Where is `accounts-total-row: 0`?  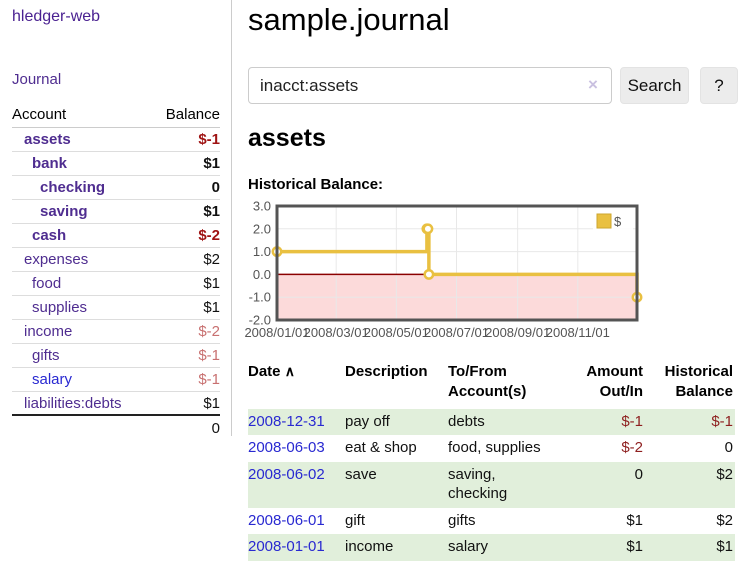
accounts-total-row: 0 is located at coordinates (116, 428).